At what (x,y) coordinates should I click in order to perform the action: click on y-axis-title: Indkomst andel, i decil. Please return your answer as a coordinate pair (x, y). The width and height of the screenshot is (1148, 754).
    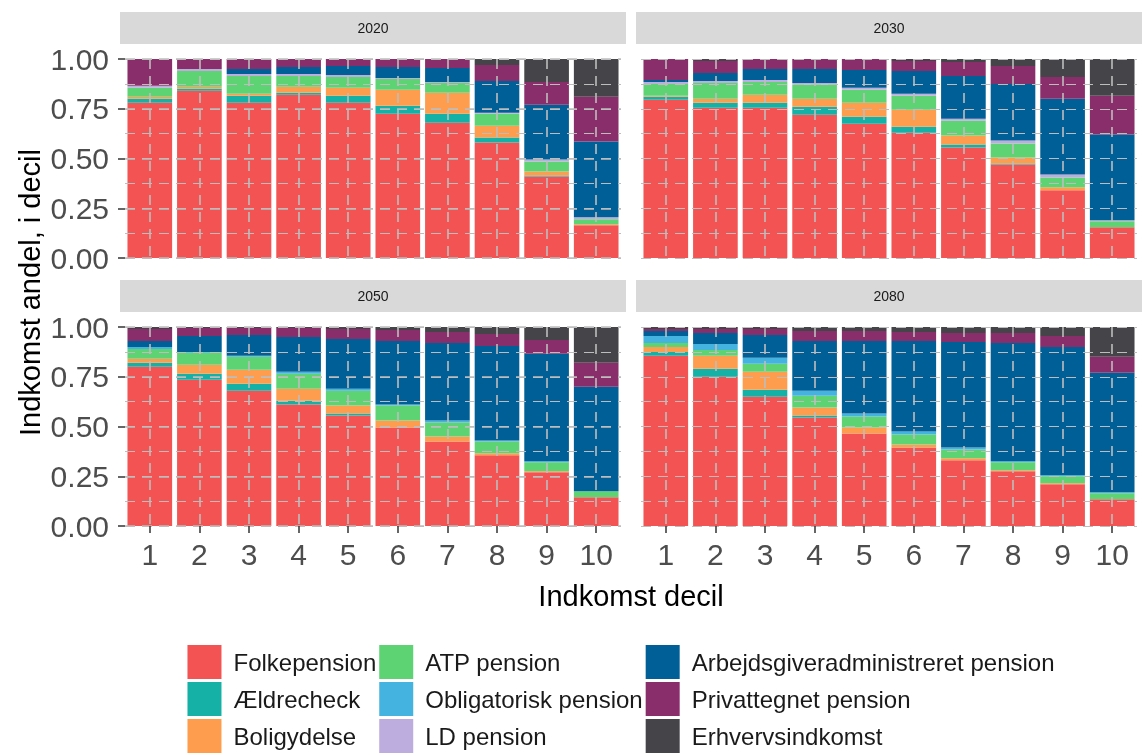
    Looking at the image, I should click on (30, 292).